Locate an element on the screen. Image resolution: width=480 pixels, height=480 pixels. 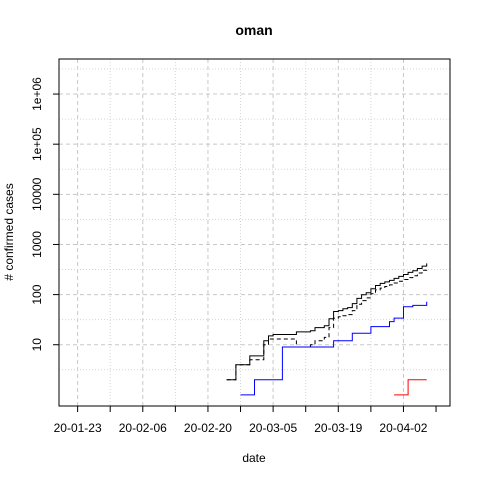
y-axis: 10 100 1000 10000 1e+05 1e+06 is located at coordinates (44, 214).